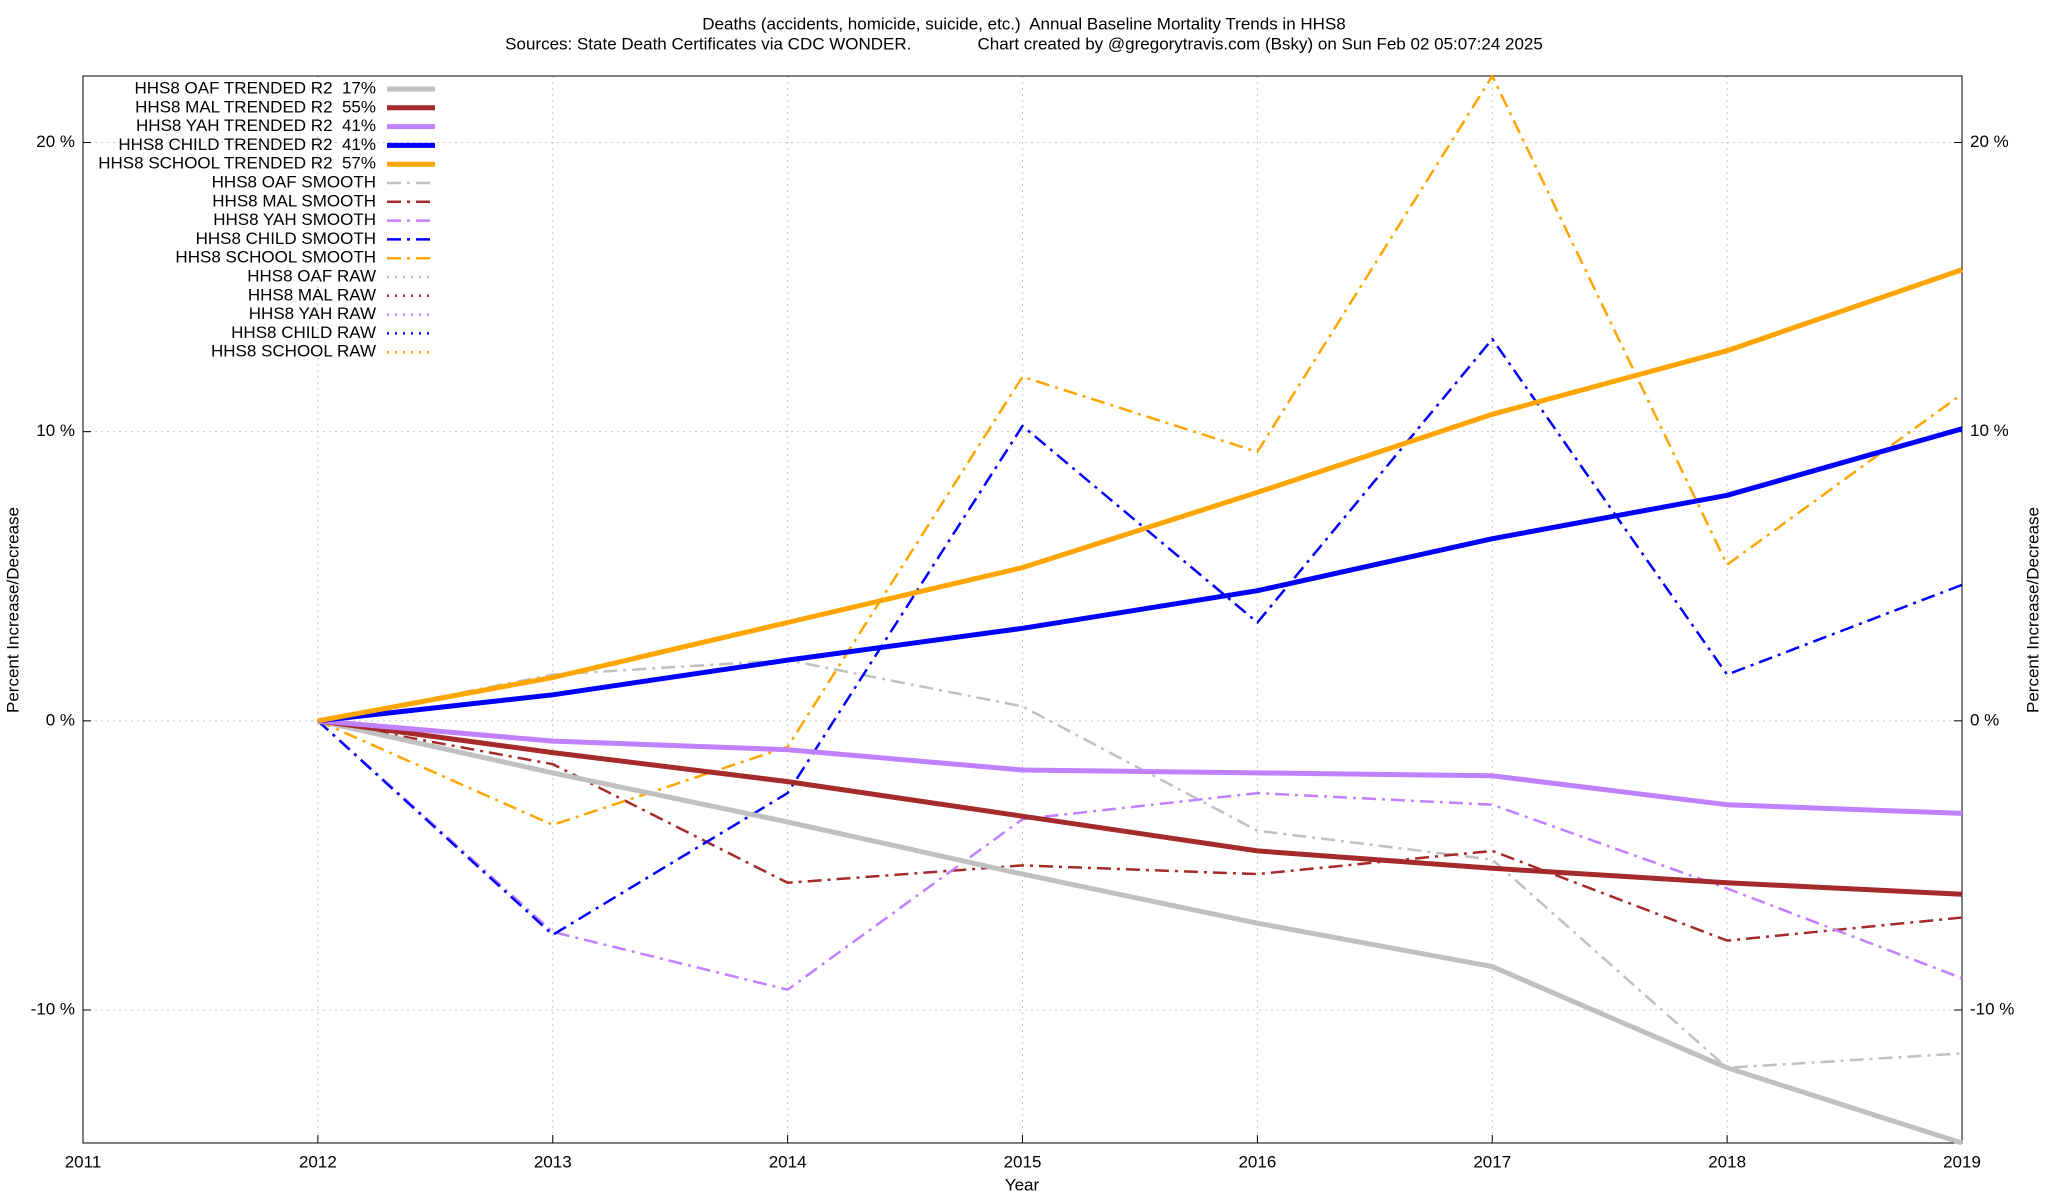 The height and width of the screenshot is (1200, 2048). I want to click on legend-label: HHS8 CHILD SMOOTH, so click(286, 238).